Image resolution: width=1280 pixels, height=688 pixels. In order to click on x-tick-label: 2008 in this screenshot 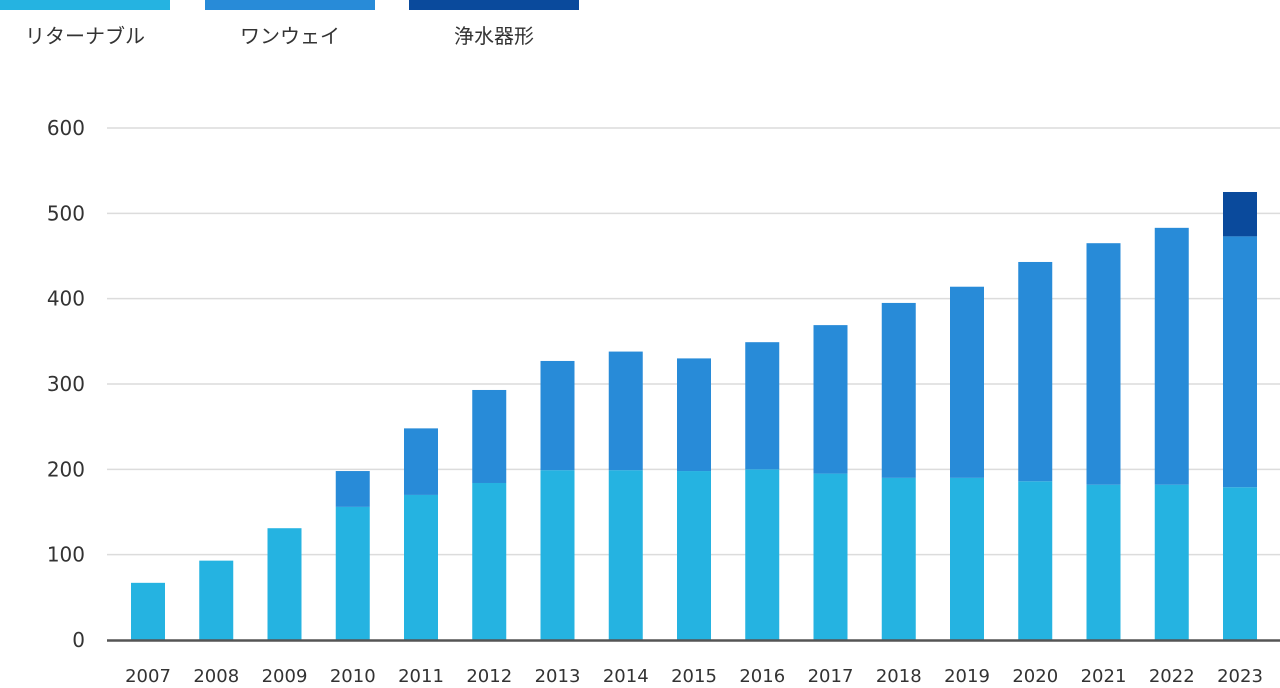, I will do `click(216, 676)`.